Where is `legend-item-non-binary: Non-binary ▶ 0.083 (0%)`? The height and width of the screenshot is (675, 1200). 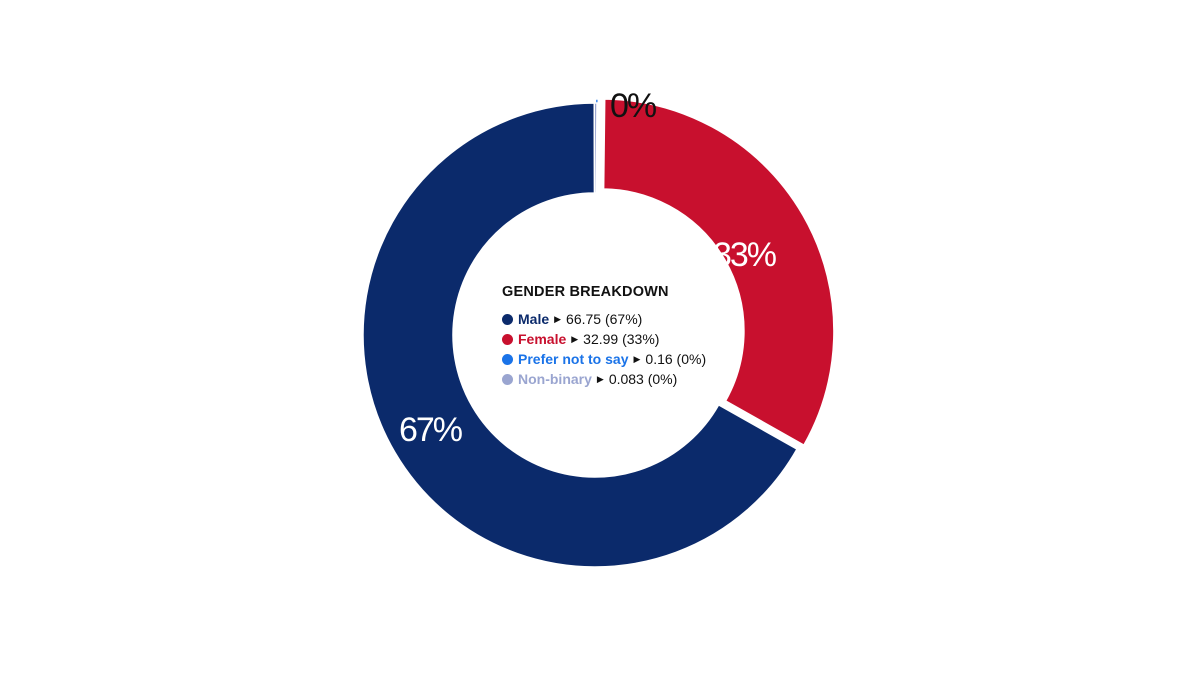
legend-item-non-binary: Non-binary ▶ 0.083 (0%) is located at coordinates (632, 379).